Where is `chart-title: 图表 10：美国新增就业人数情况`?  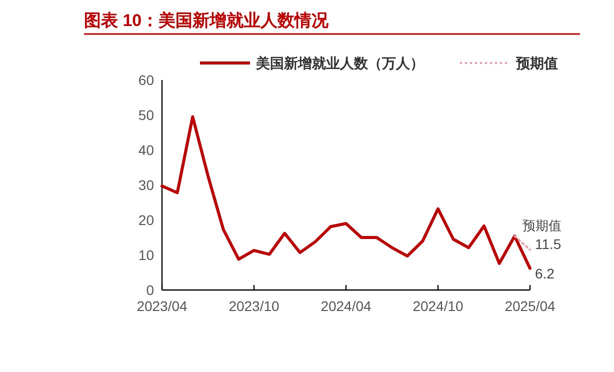
chart-title: 图表 10：美国新增就业人数情况 is located at coordinates (207, 20).